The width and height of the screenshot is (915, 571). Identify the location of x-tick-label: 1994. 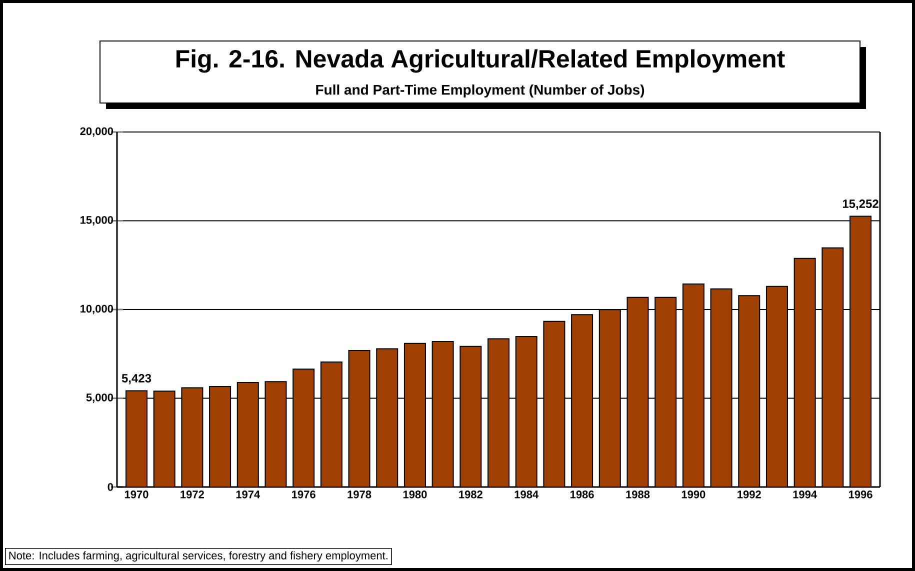
(805, 494).